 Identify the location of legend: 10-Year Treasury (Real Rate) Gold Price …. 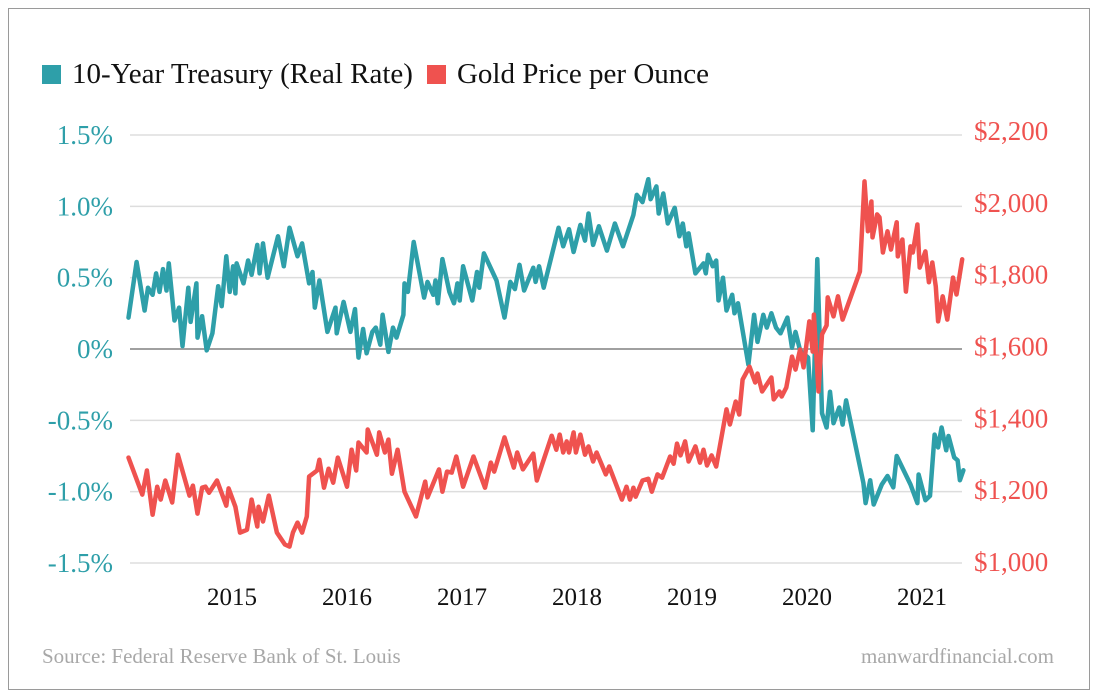
(382, 74).